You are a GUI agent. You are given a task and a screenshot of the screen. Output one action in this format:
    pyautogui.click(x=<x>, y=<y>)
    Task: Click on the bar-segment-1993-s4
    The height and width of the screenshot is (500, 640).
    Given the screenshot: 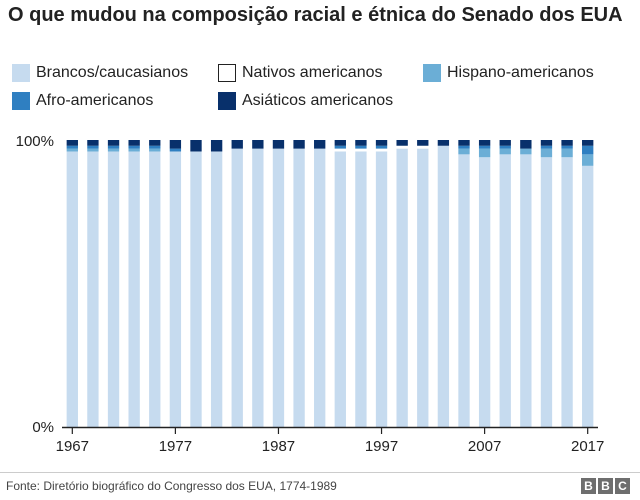 What is the action you would take?
    pyautogui.click(x=340, y=143)
    